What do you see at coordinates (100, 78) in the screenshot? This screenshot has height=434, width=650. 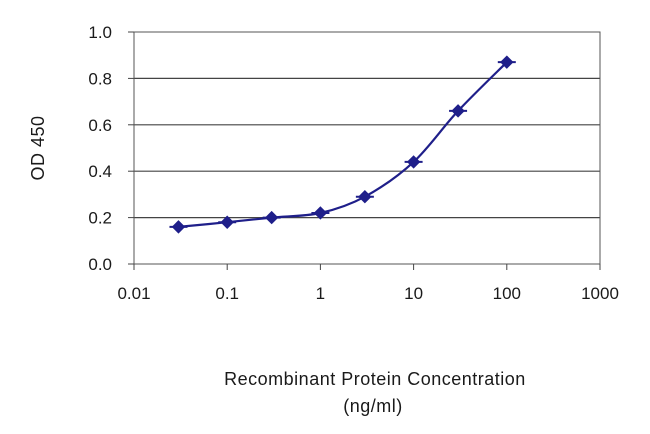 I see `y-tick-label: 0.8` at bounding box center [100, 78].